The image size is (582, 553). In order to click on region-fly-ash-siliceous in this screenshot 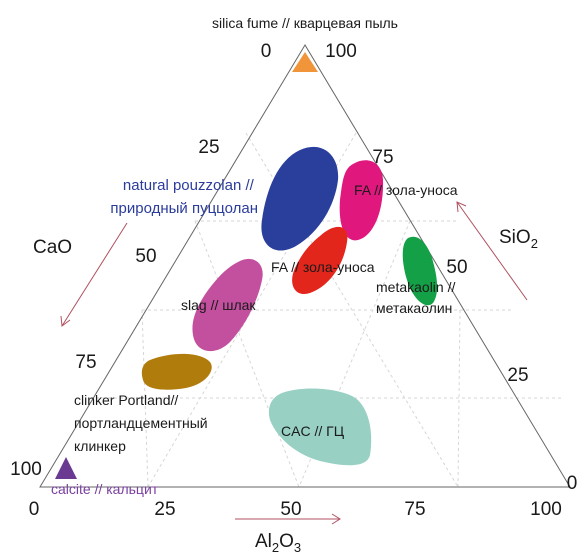, I will do `click(361, 200)`.